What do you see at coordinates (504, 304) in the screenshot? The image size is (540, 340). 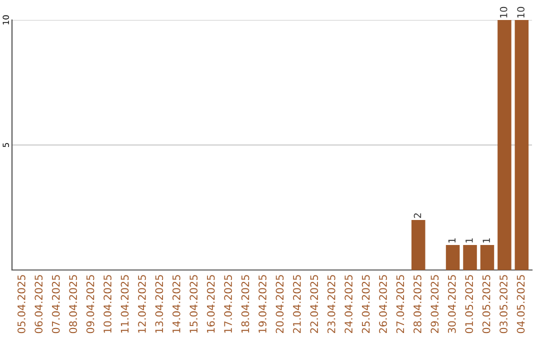 I see `x-tick-label: 03.05.2025` at bounding box center [504, 304].